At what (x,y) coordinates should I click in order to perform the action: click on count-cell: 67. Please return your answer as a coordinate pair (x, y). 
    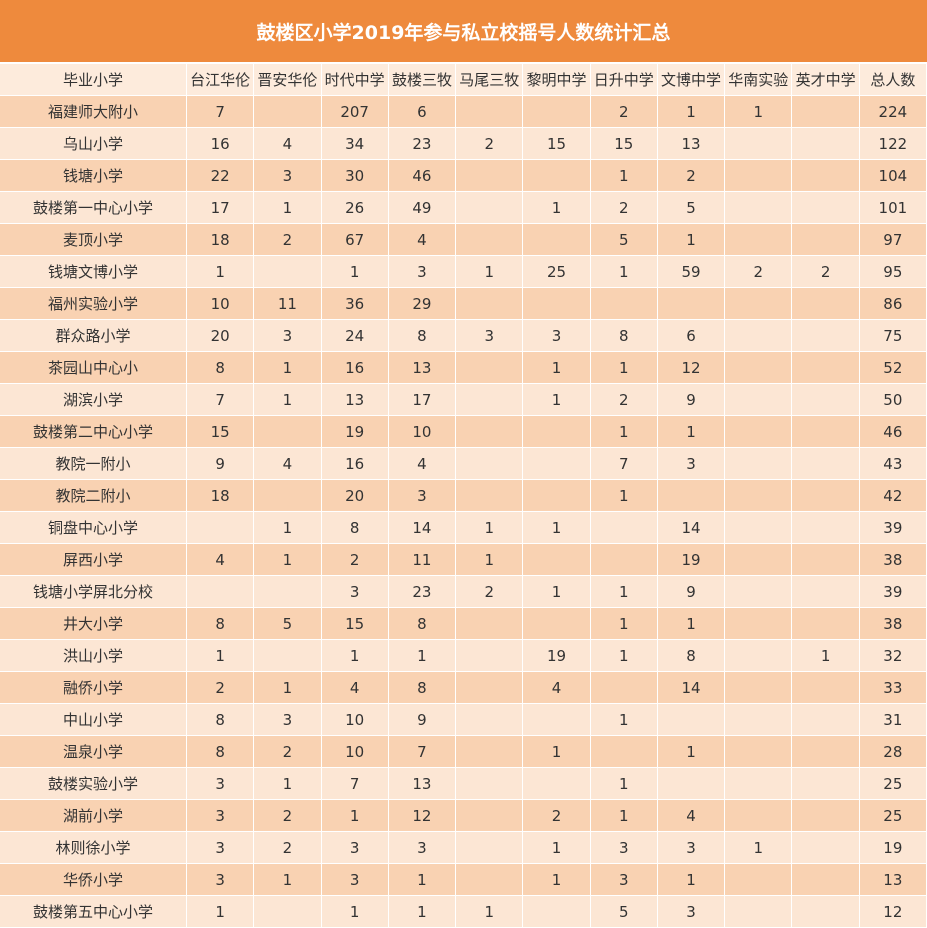
    Looking at the image, I should click on (355, 240).